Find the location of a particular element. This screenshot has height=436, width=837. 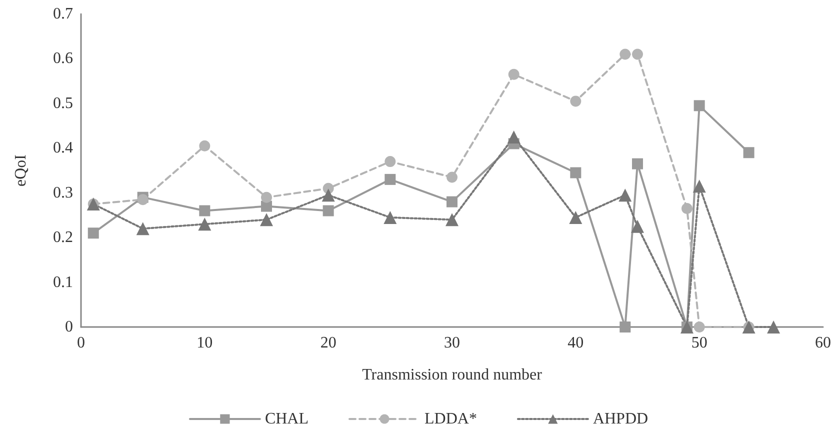

x-tick-label: 60 is located at coordinates (823, 343).